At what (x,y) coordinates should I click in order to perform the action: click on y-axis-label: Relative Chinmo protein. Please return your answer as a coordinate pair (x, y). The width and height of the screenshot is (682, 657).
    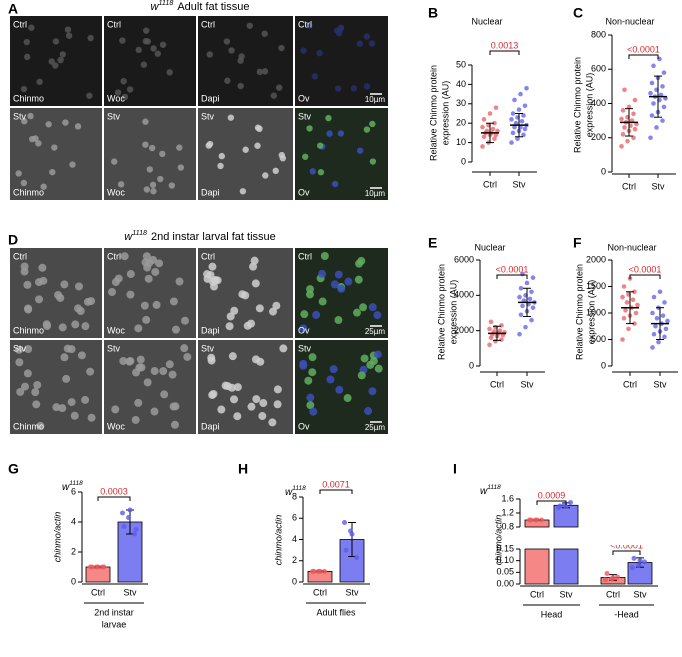
    Looking at the image, I should click on (433, 113).